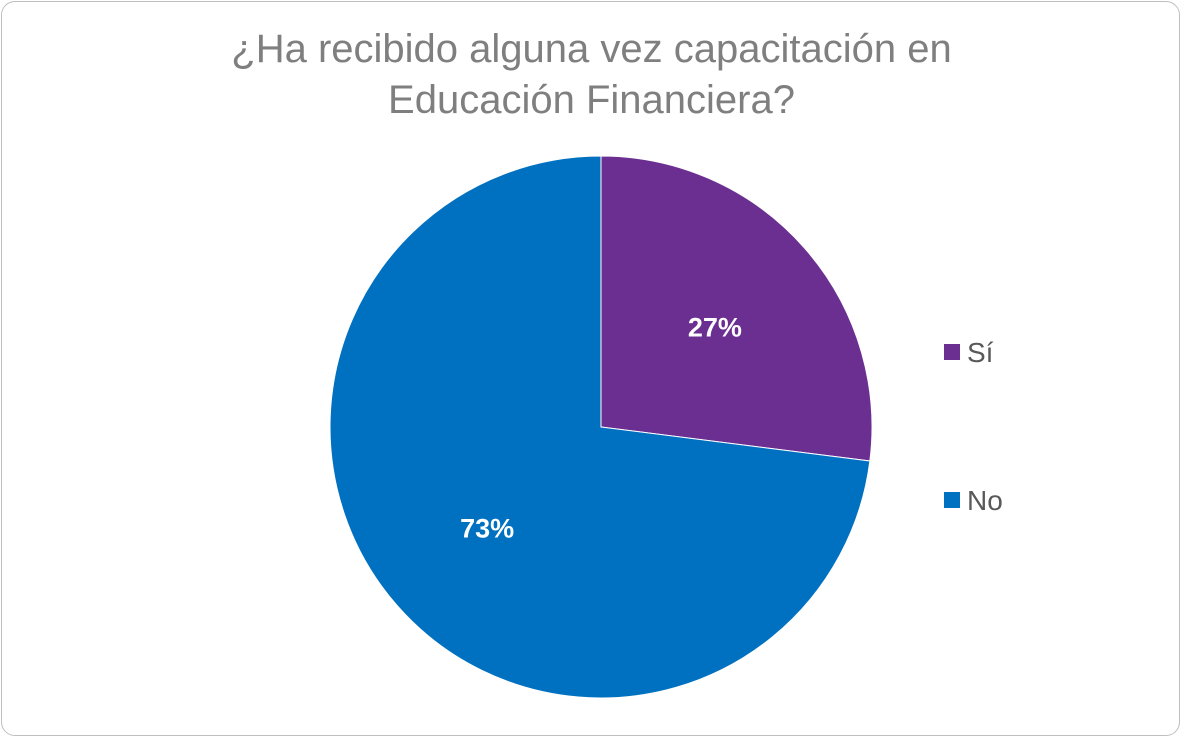 Image resolution: width=1183 pixels, height=739 pixels. I want to click on data-label-1: 27%, so click(715, 328).